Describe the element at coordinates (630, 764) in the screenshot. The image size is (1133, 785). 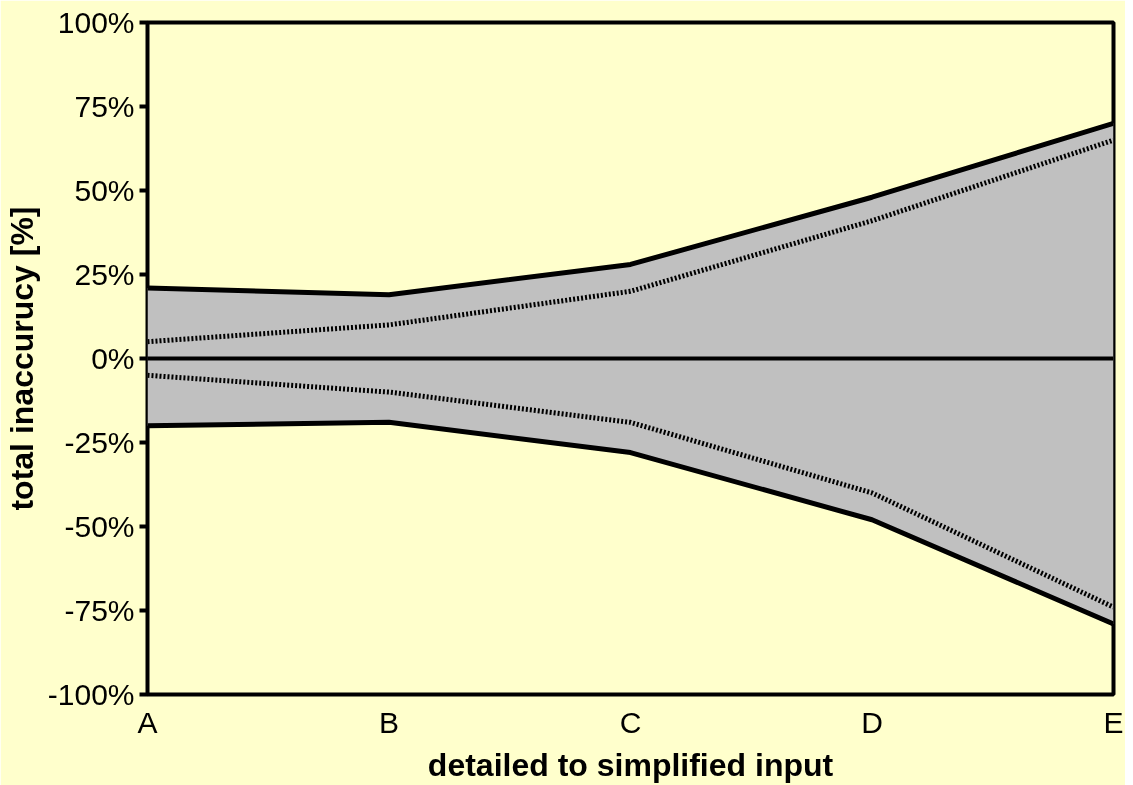
I see `x-axis-title: detailed to simplified input` at that location.